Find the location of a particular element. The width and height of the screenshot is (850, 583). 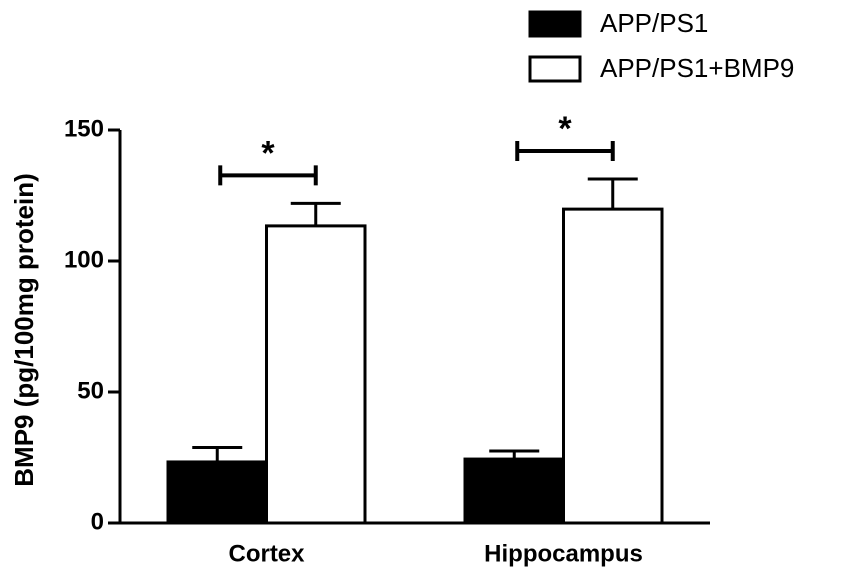

y-tick-label: 50 is located at coordinates (90, 390).